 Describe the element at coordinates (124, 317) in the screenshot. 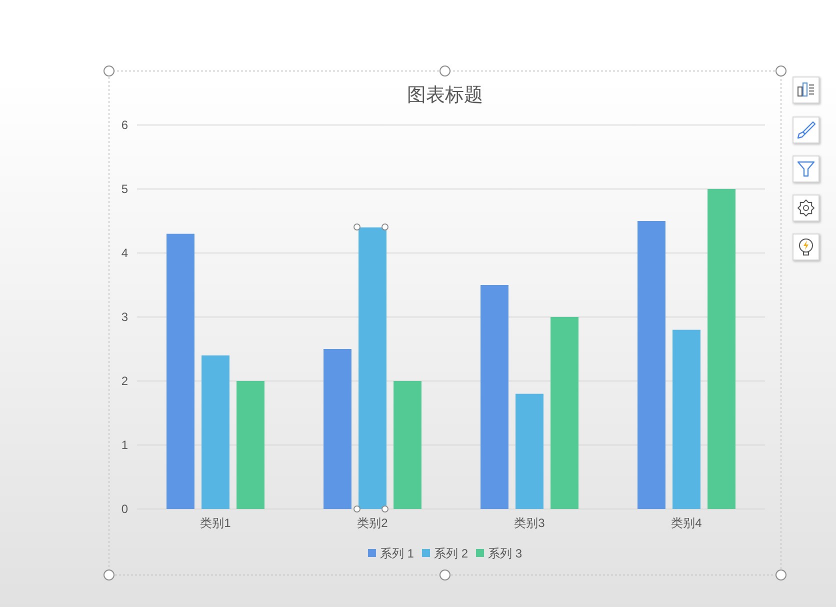

I see `y-tick-label: 3` at that location.